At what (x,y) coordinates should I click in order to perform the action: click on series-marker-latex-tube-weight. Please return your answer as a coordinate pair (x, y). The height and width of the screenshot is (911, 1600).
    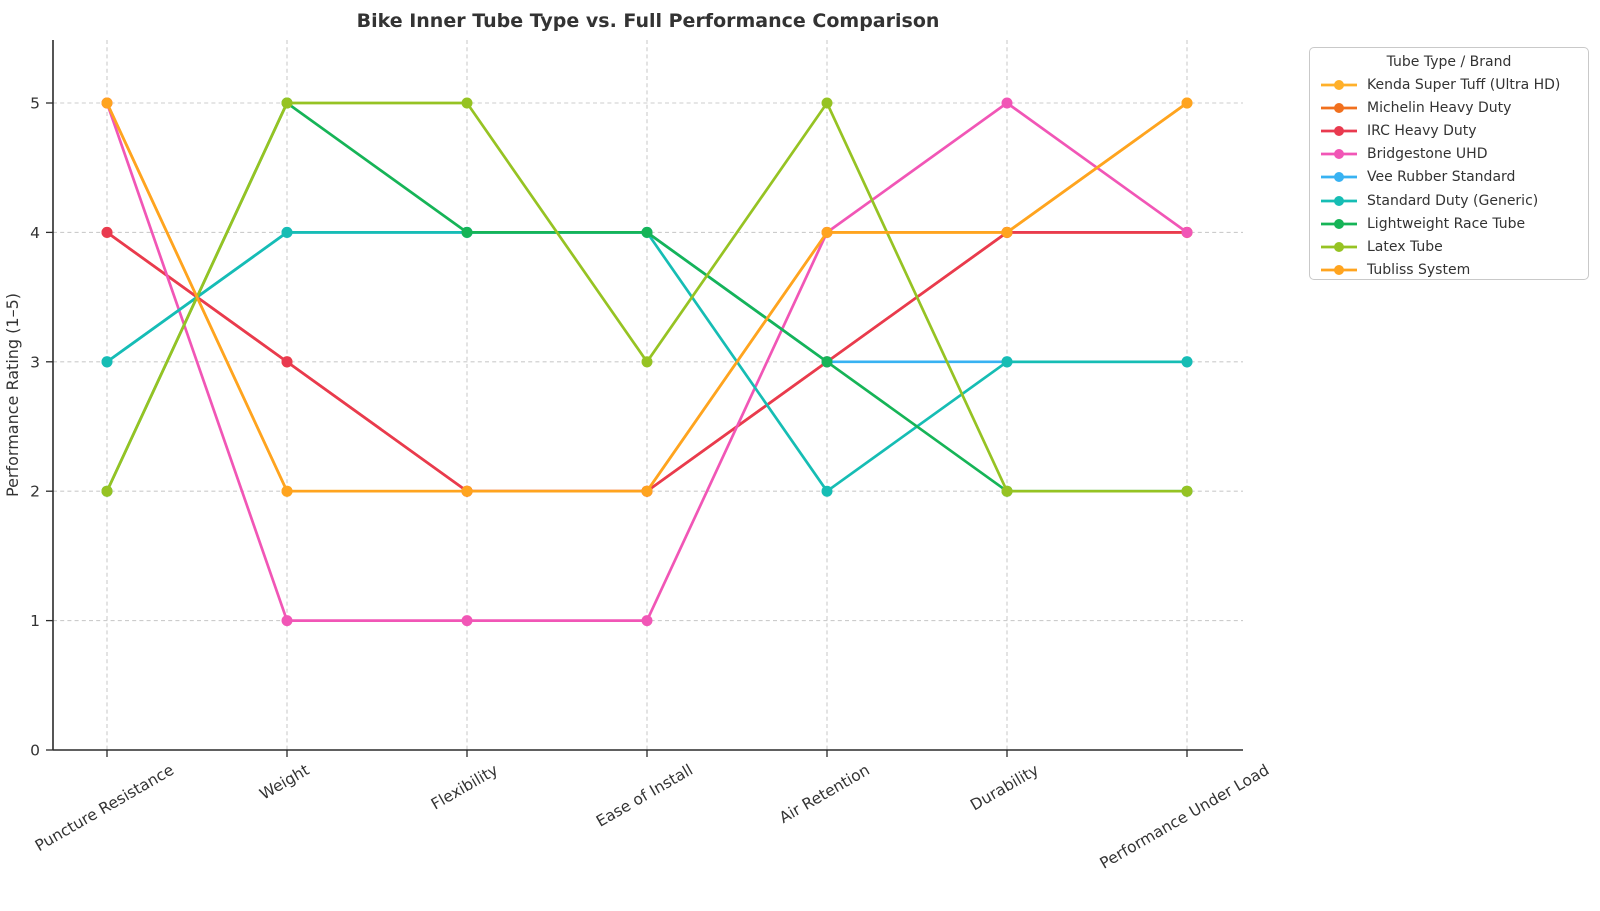
    Looking at the image, I should click on (287, 103).